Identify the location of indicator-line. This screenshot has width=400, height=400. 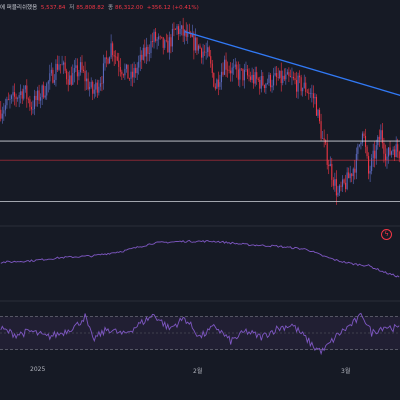
(200, 258).